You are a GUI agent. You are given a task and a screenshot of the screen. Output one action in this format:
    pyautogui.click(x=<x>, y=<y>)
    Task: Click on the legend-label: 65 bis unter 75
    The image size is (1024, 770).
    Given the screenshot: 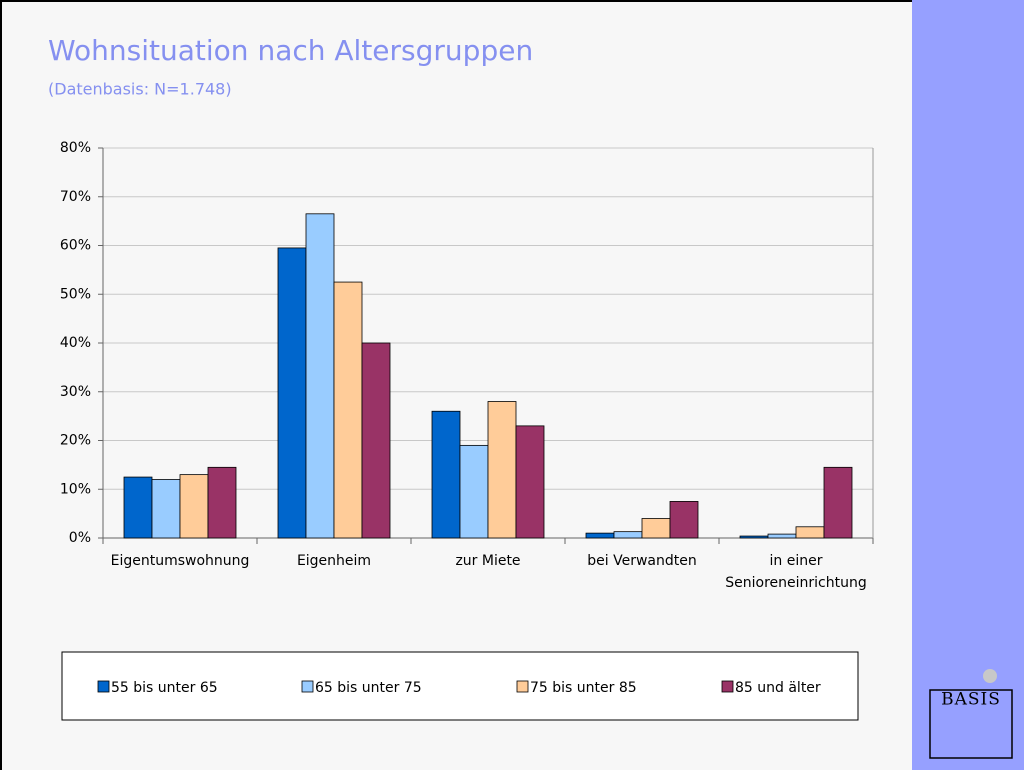 What is the action you would take?
    pyautogui.click(x=368, y=688)
    